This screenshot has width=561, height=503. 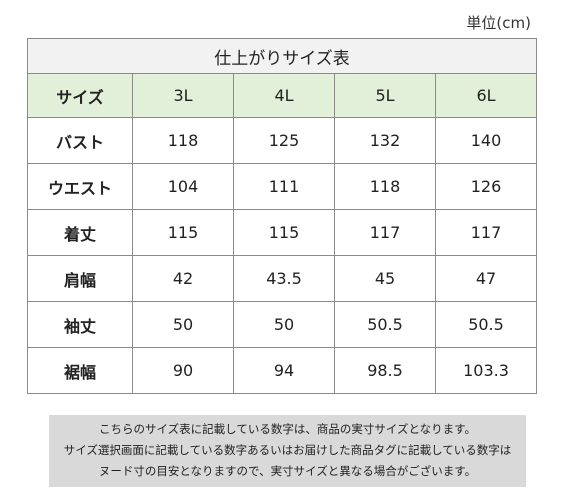 What do you see at coordinates (486, 370) in the screenshot?
I see `table-cell: 103.3` at bounding box center [486, 370].